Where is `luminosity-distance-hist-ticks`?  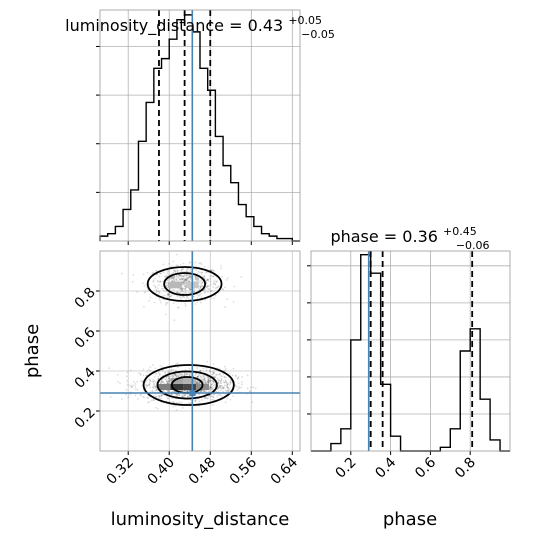 luminosity-distance-hist-ticks is located at coordinates (194, 145).